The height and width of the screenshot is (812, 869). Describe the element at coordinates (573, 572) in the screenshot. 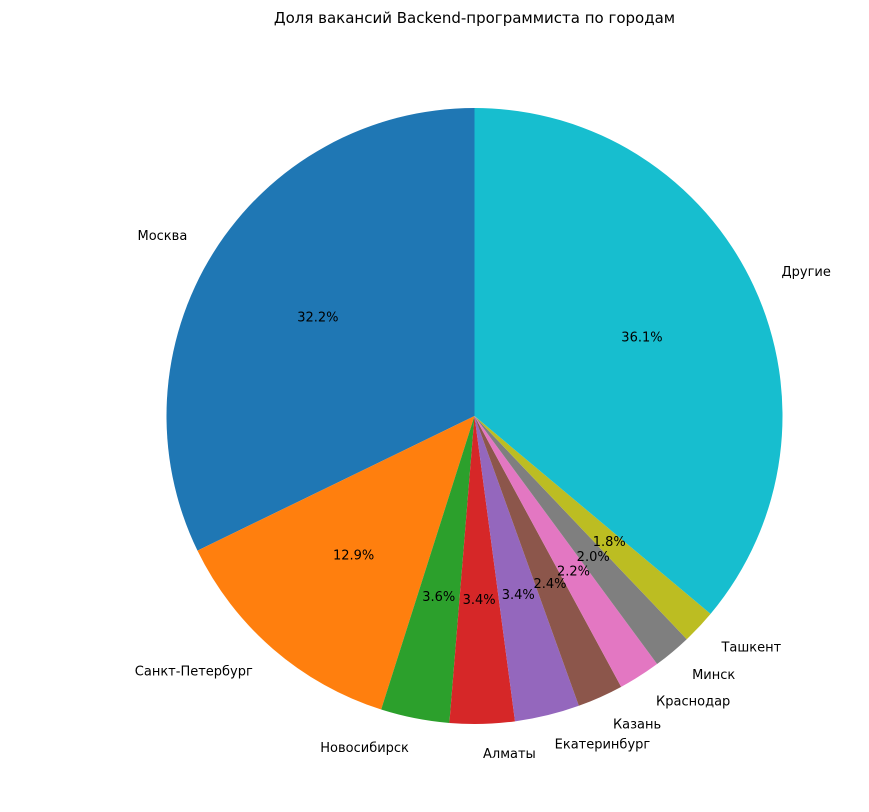

I see `slice-percent-7: 2.2%` at that location.